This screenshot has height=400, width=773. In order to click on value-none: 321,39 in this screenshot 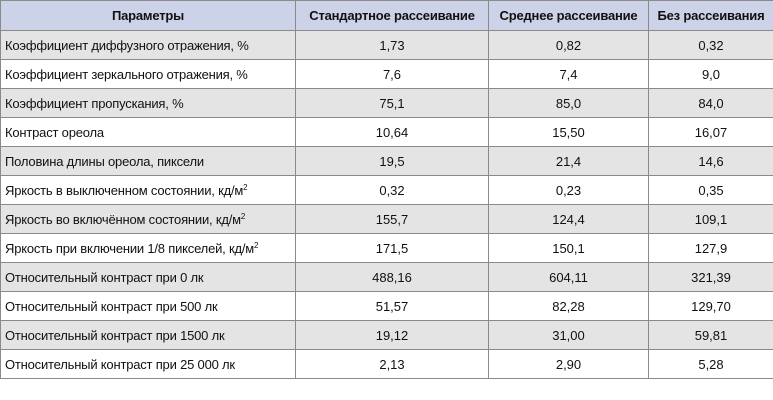, I will do `click(710, 277)`.